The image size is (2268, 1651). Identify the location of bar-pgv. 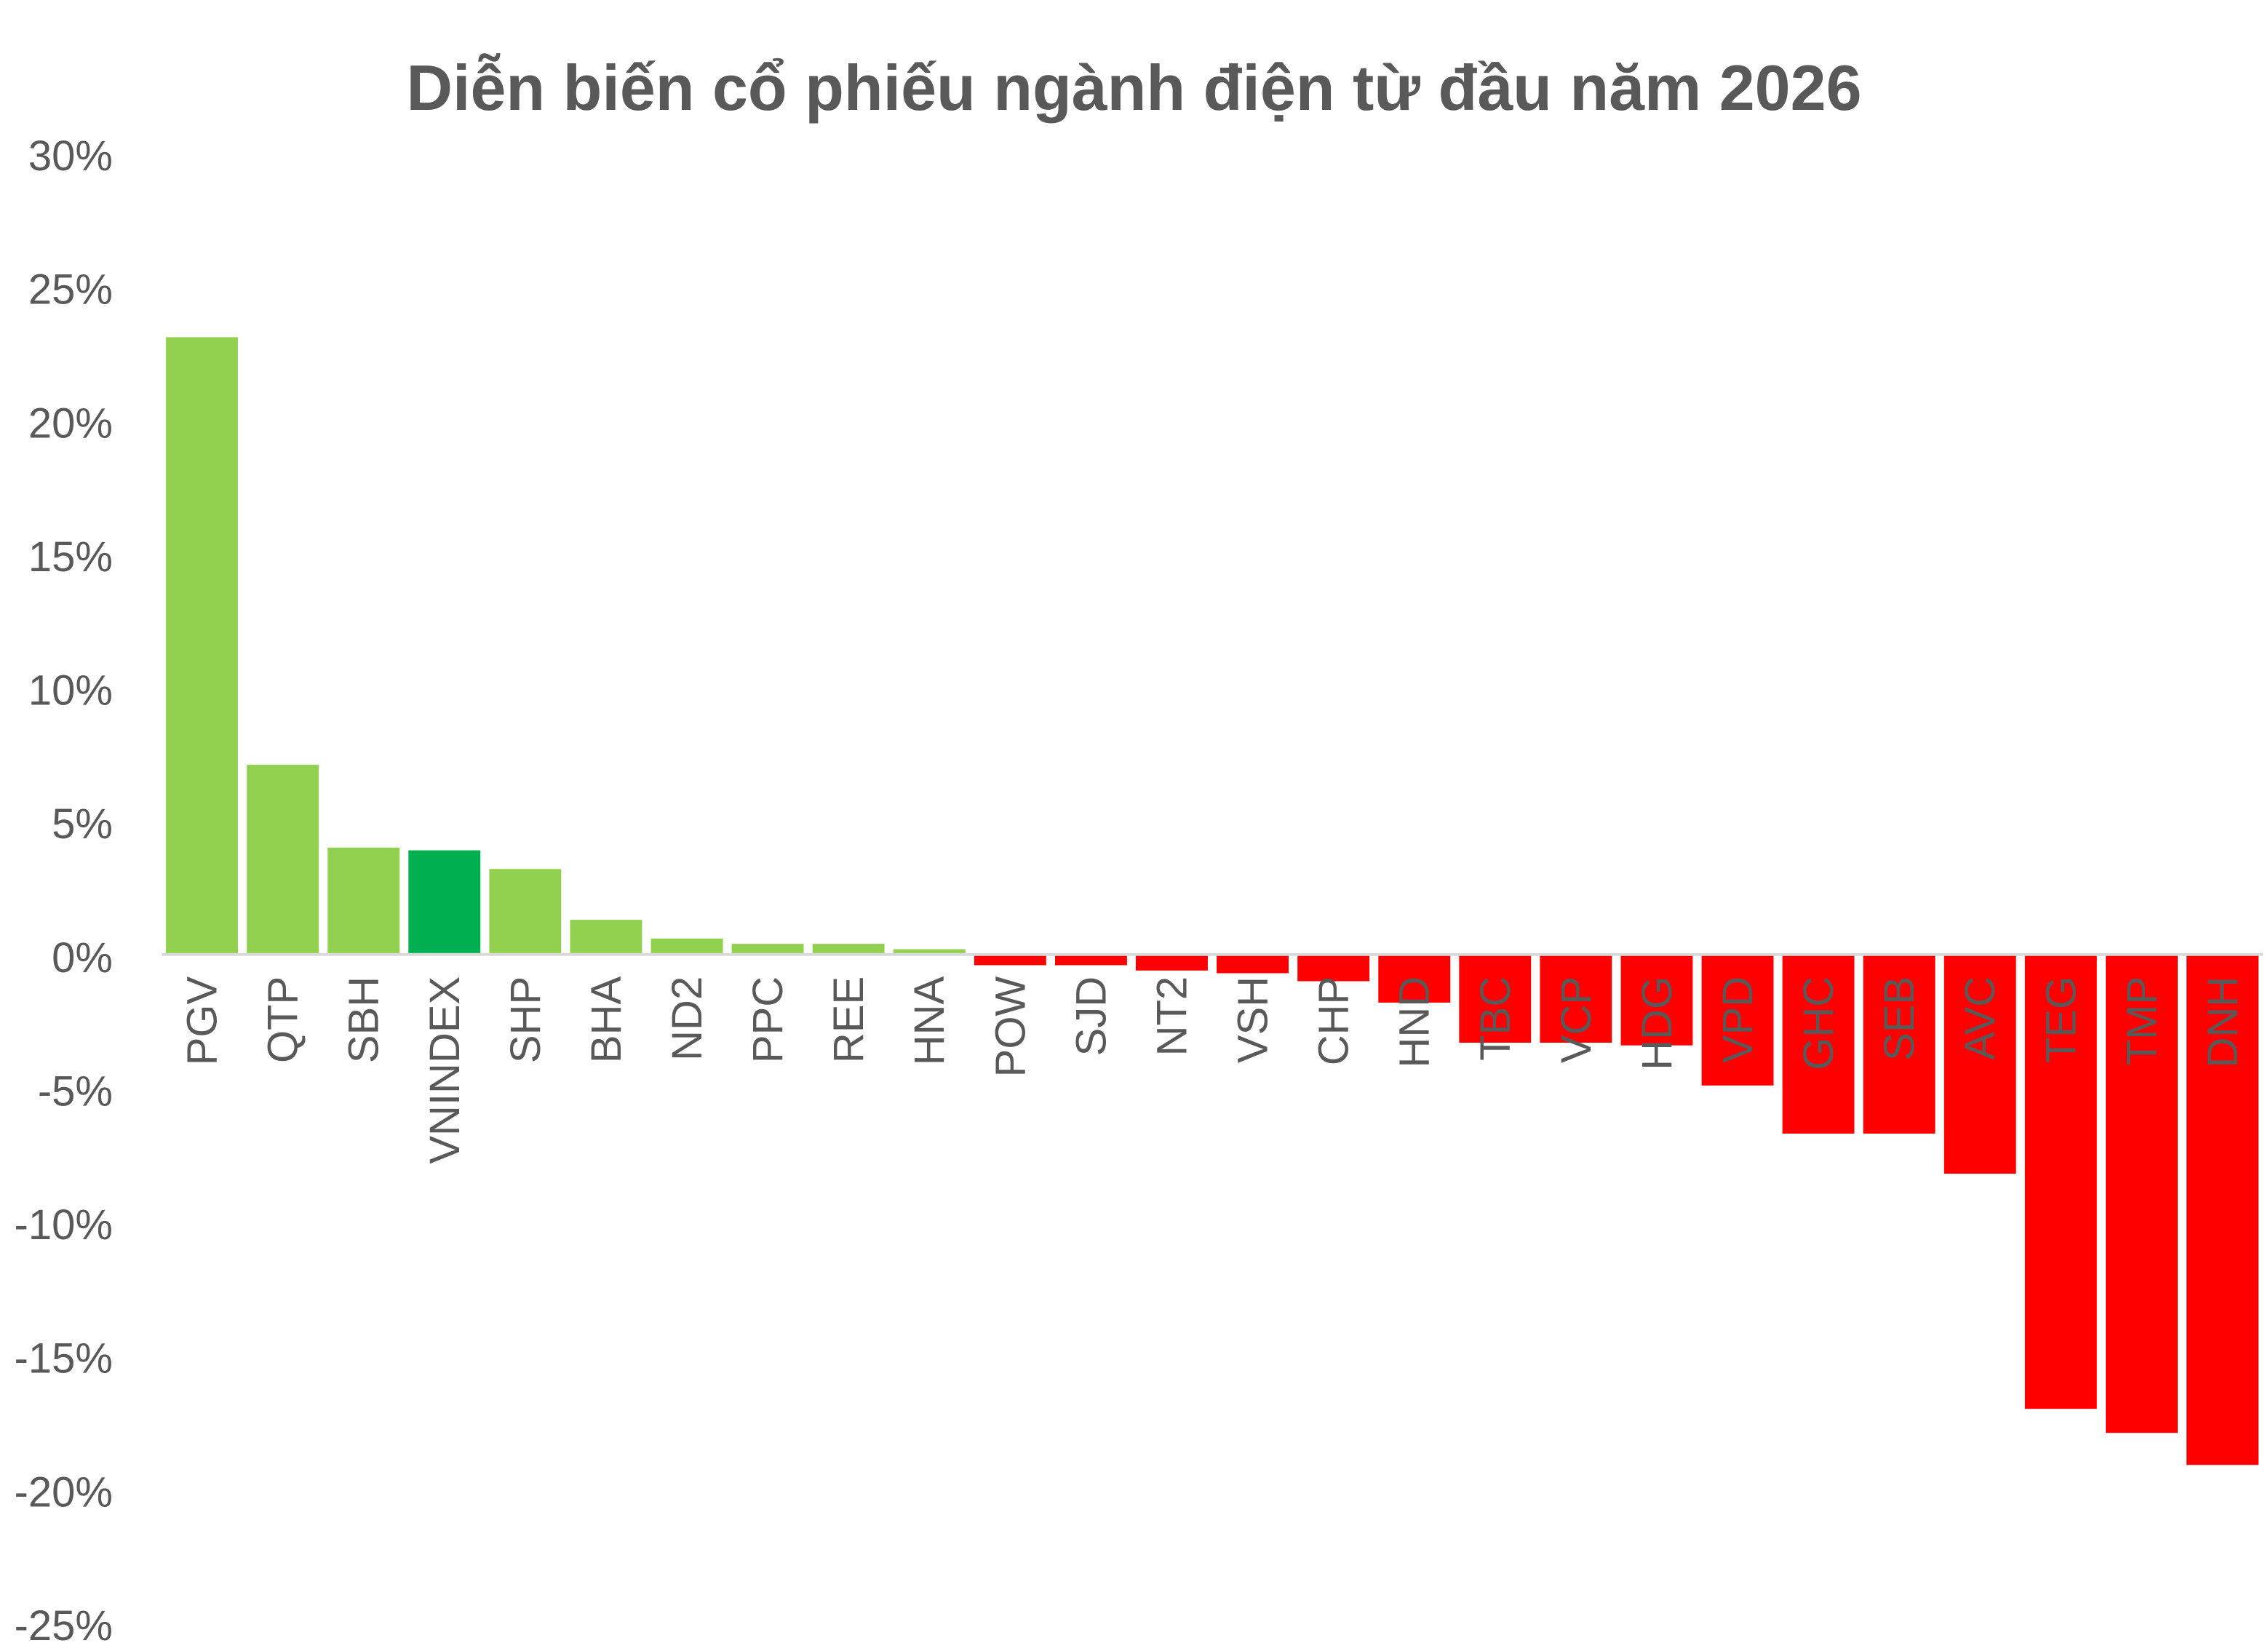
(202, 646).